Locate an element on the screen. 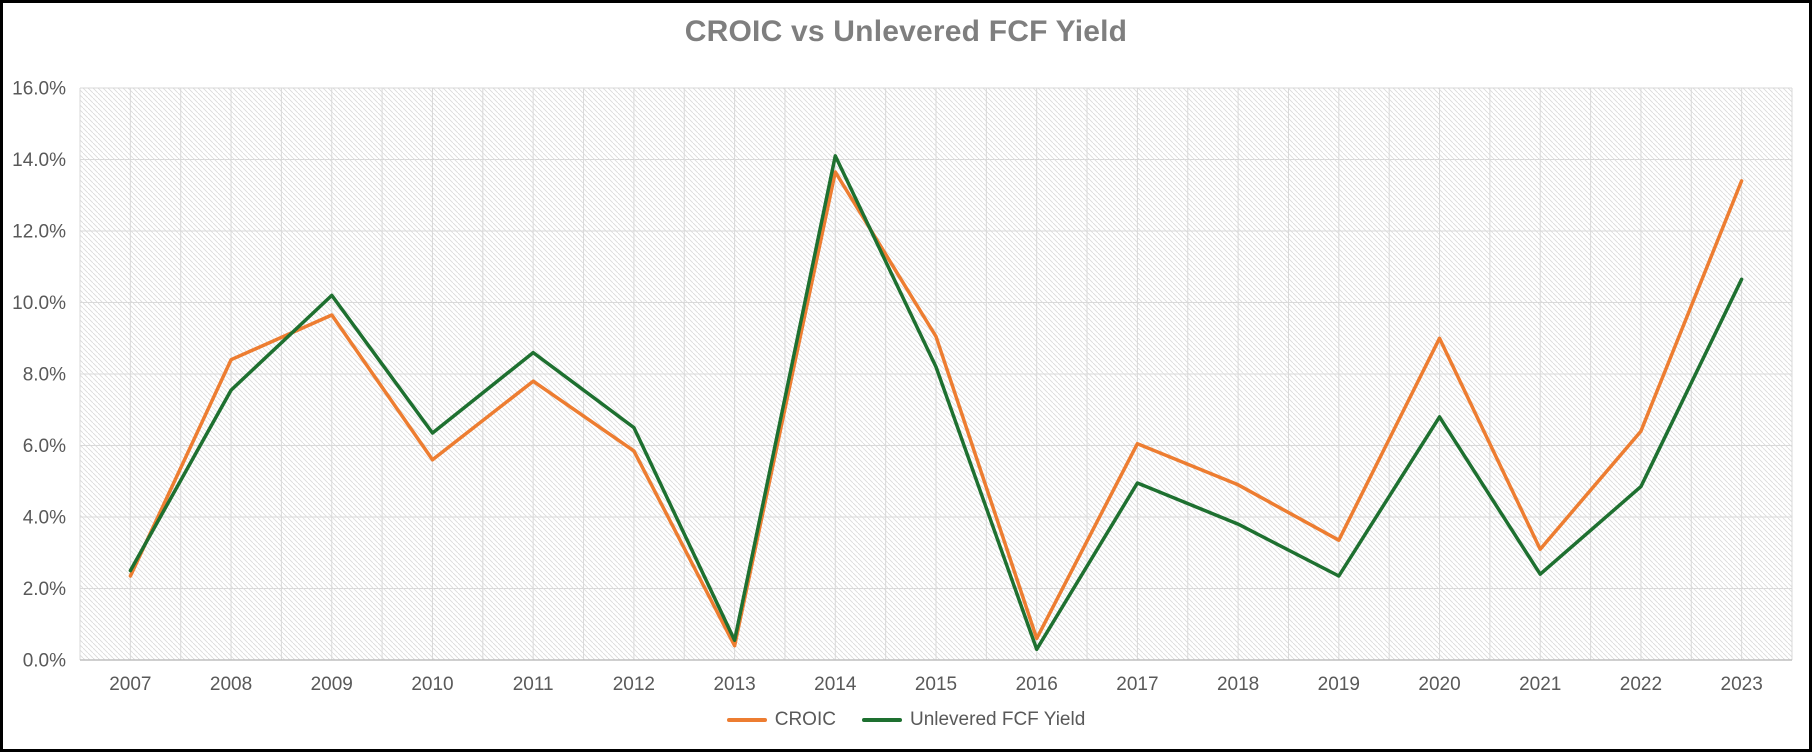 The height and width of the screenshot is (752, 1812). y-axis-tick-label: 16.0% is located at coordinates (39, 89).